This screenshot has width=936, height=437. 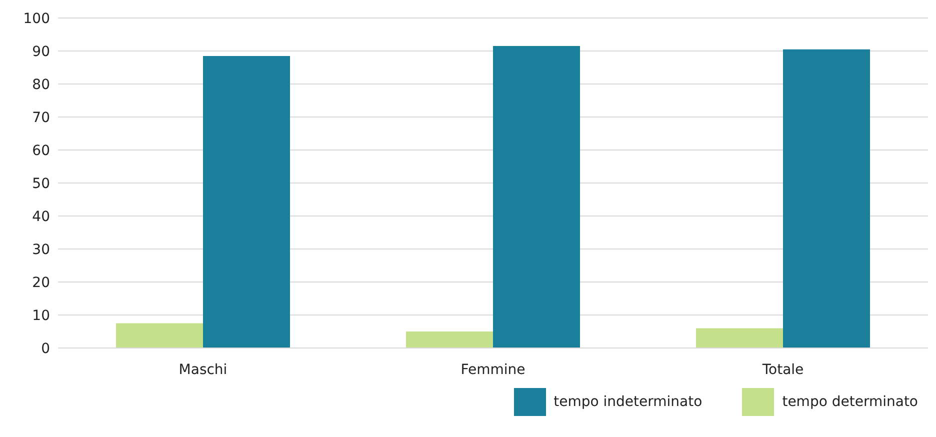 What do you see at coordinates (41, 118) in the screenshot?
I see `y-tick-label: 70` at bounding box center [41, 118].